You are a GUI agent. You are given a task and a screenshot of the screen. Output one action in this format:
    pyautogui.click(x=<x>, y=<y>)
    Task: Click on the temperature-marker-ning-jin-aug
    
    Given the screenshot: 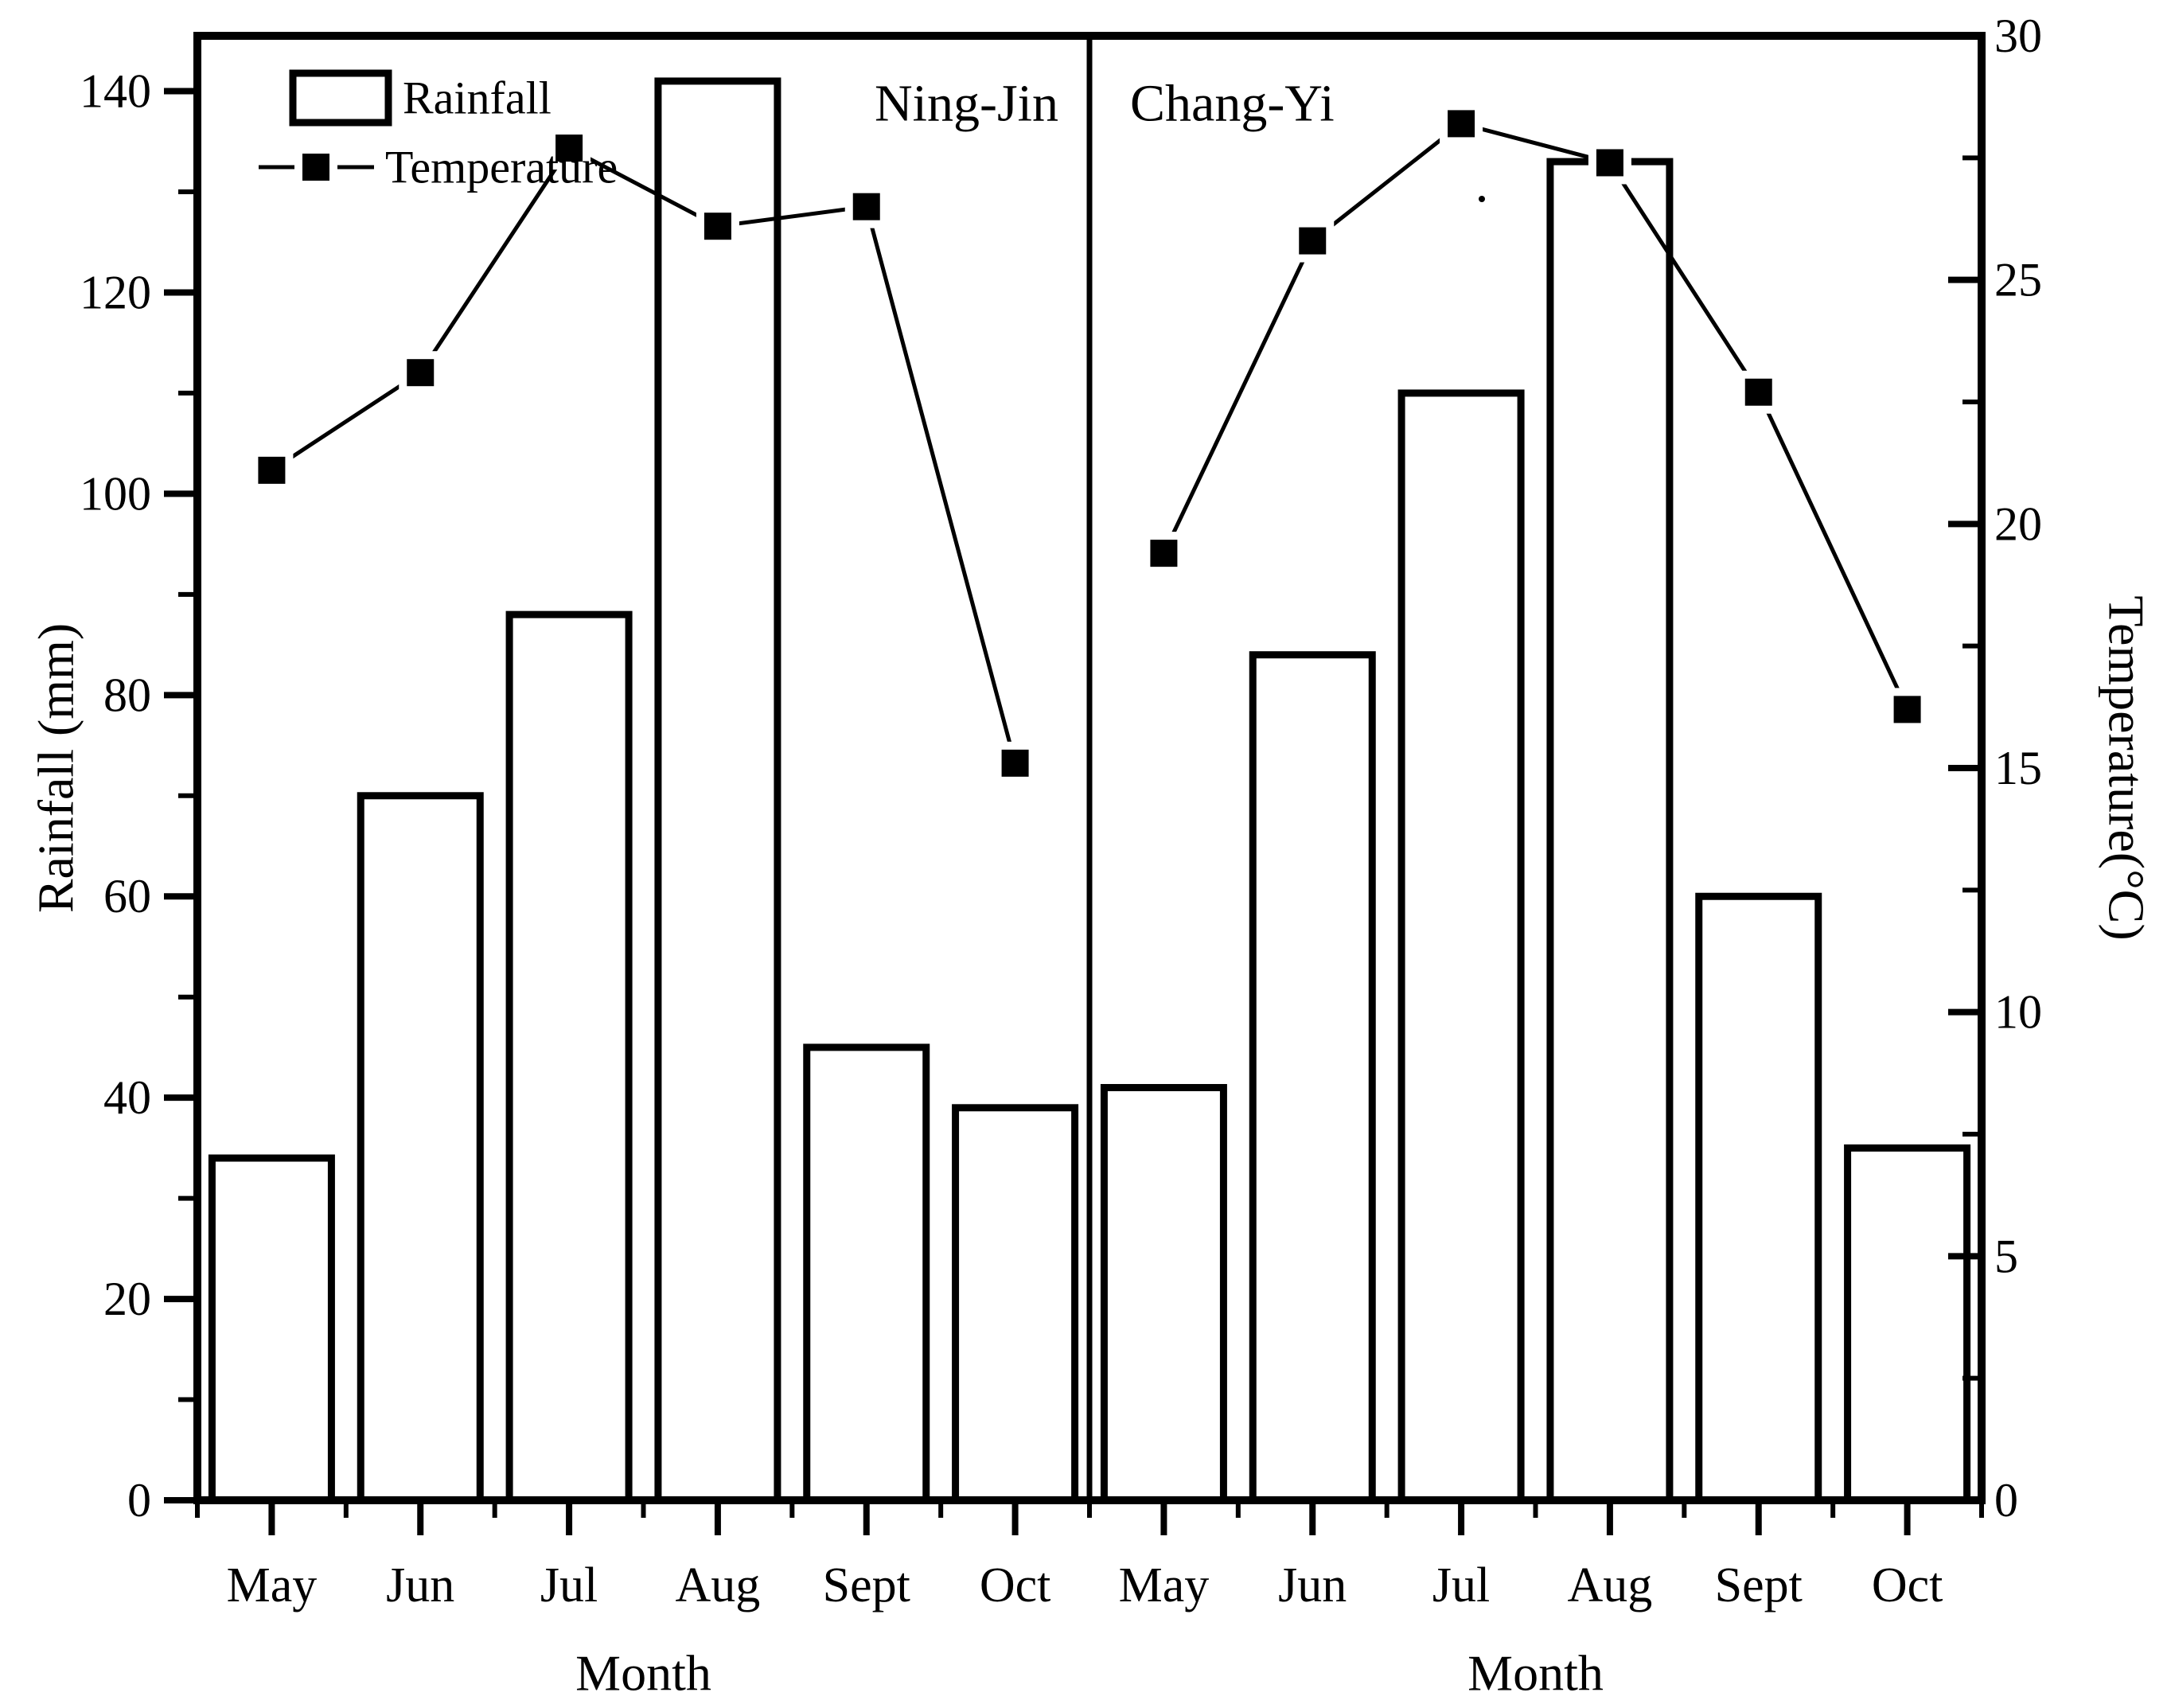 What is the action you would take?
    pyautogui.click(x=717, y=226)
    